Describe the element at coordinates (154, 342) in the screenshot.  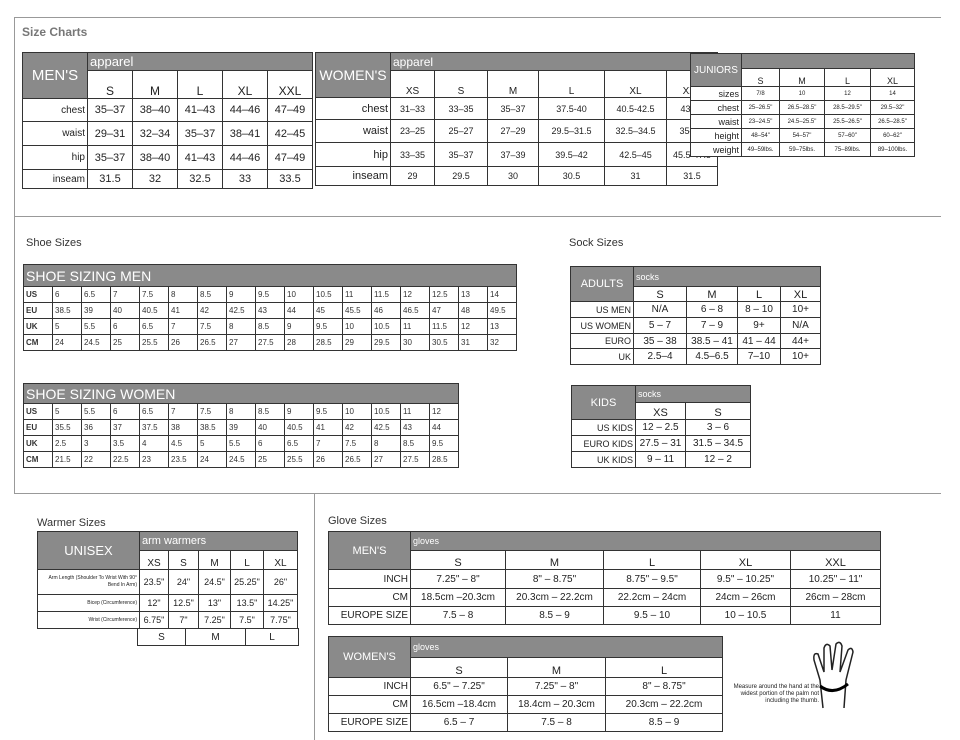
I see `table-cell: 25.5` at that location.